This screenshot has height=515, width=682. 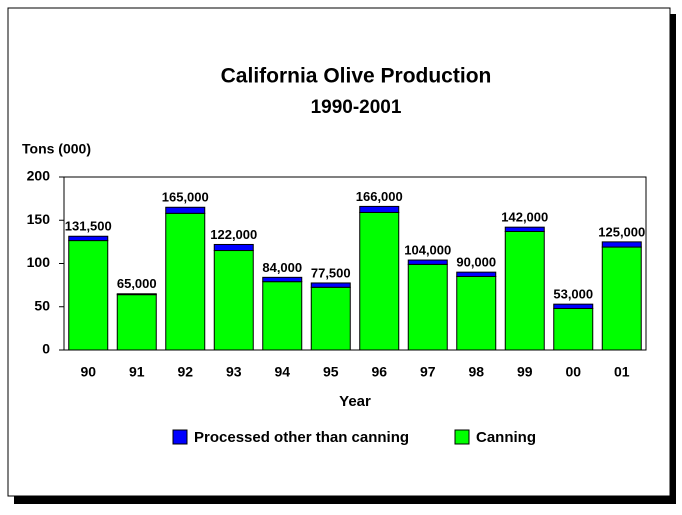 I want to click on chart-subtitle: 1990-2001, so click(x=356, y=107).